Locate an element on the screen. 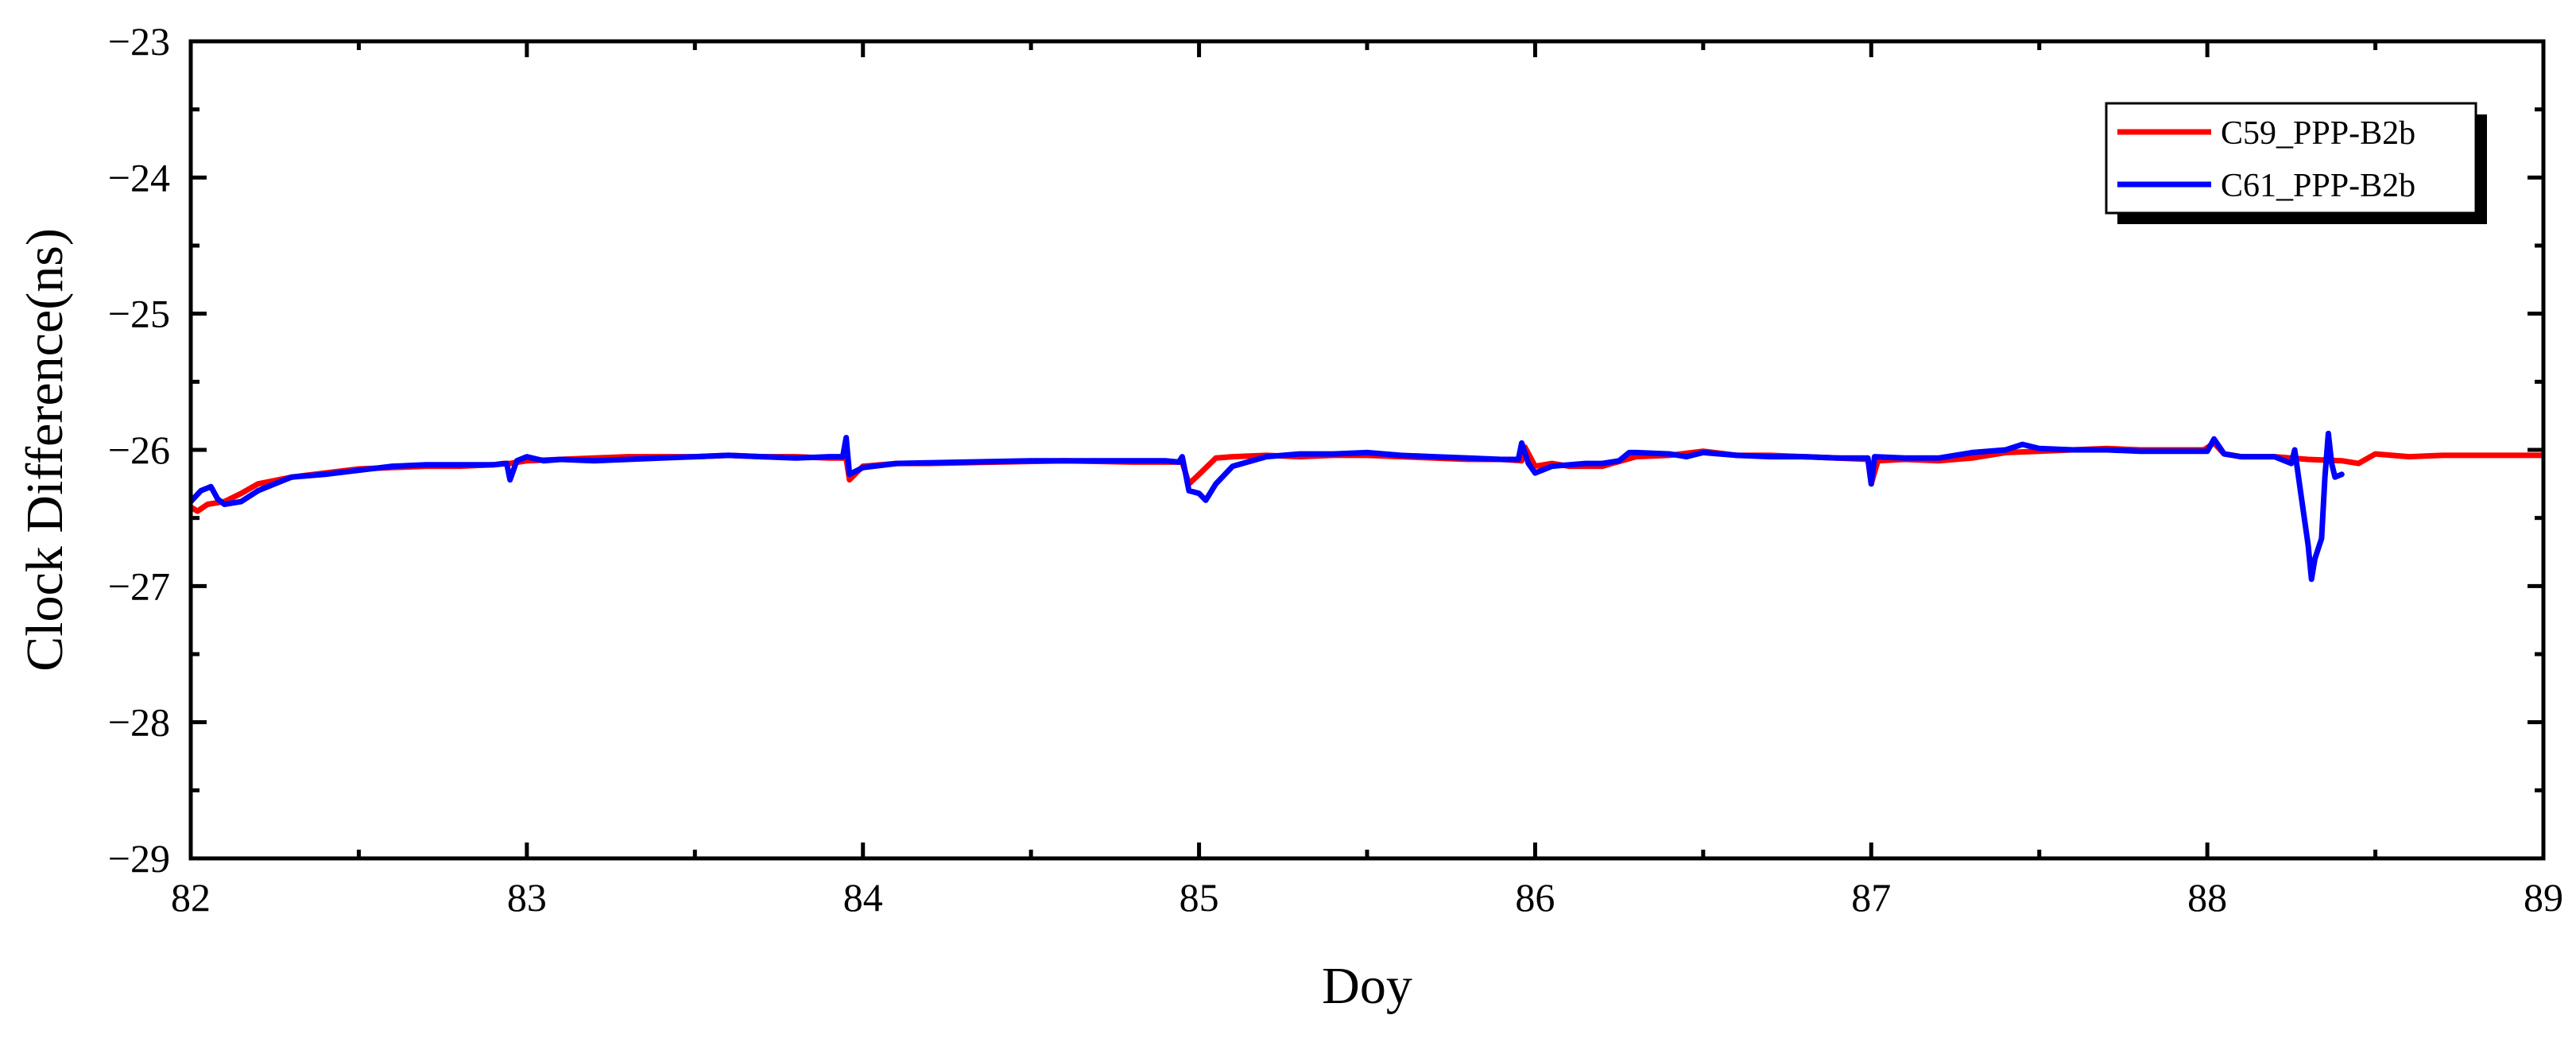 The height and width of the screenshot is (1042, 2576). y-tick-label: −25 is located at coordinates (139, 314).